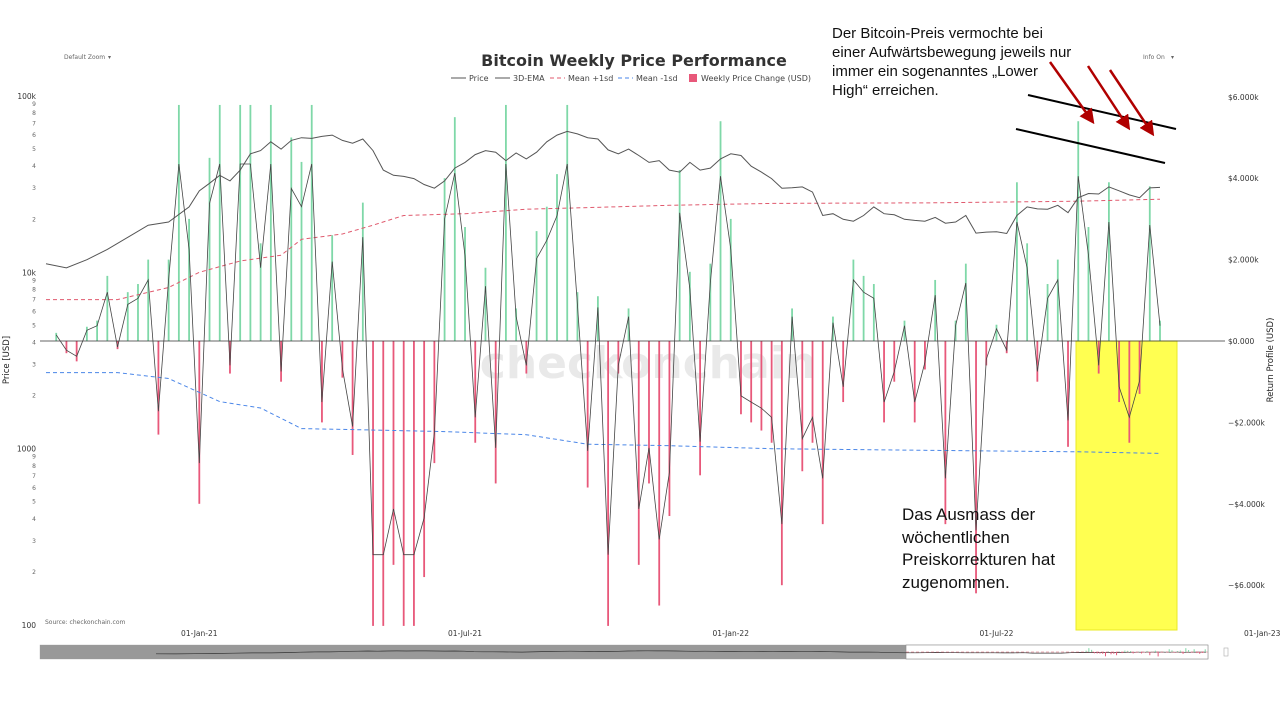 This screenshot has height=720, width=1280. I want to click on legend-mean-minus: Mean -1sd, so click(657, 78).